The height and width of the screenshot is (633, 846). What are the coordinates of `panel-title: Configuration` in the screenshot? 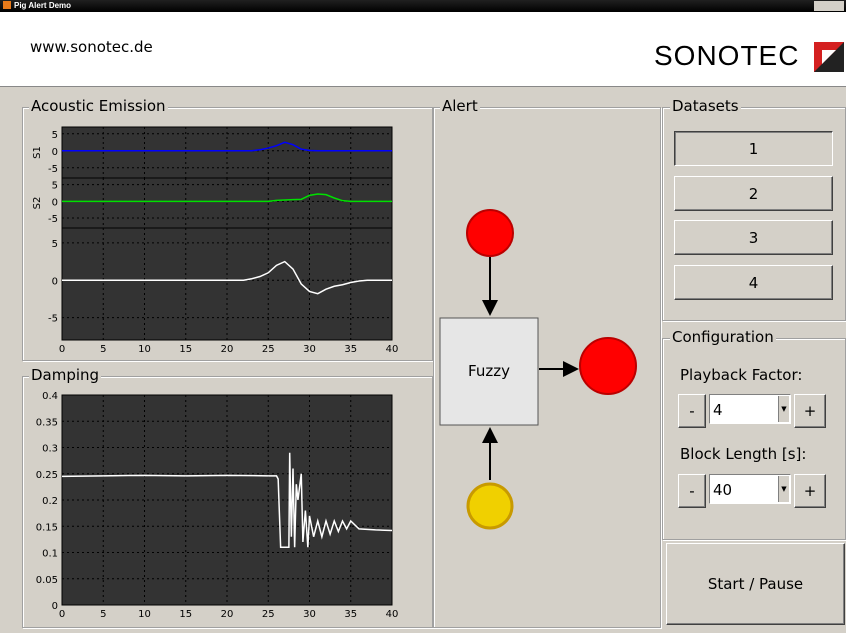 It's located at (723, 337).